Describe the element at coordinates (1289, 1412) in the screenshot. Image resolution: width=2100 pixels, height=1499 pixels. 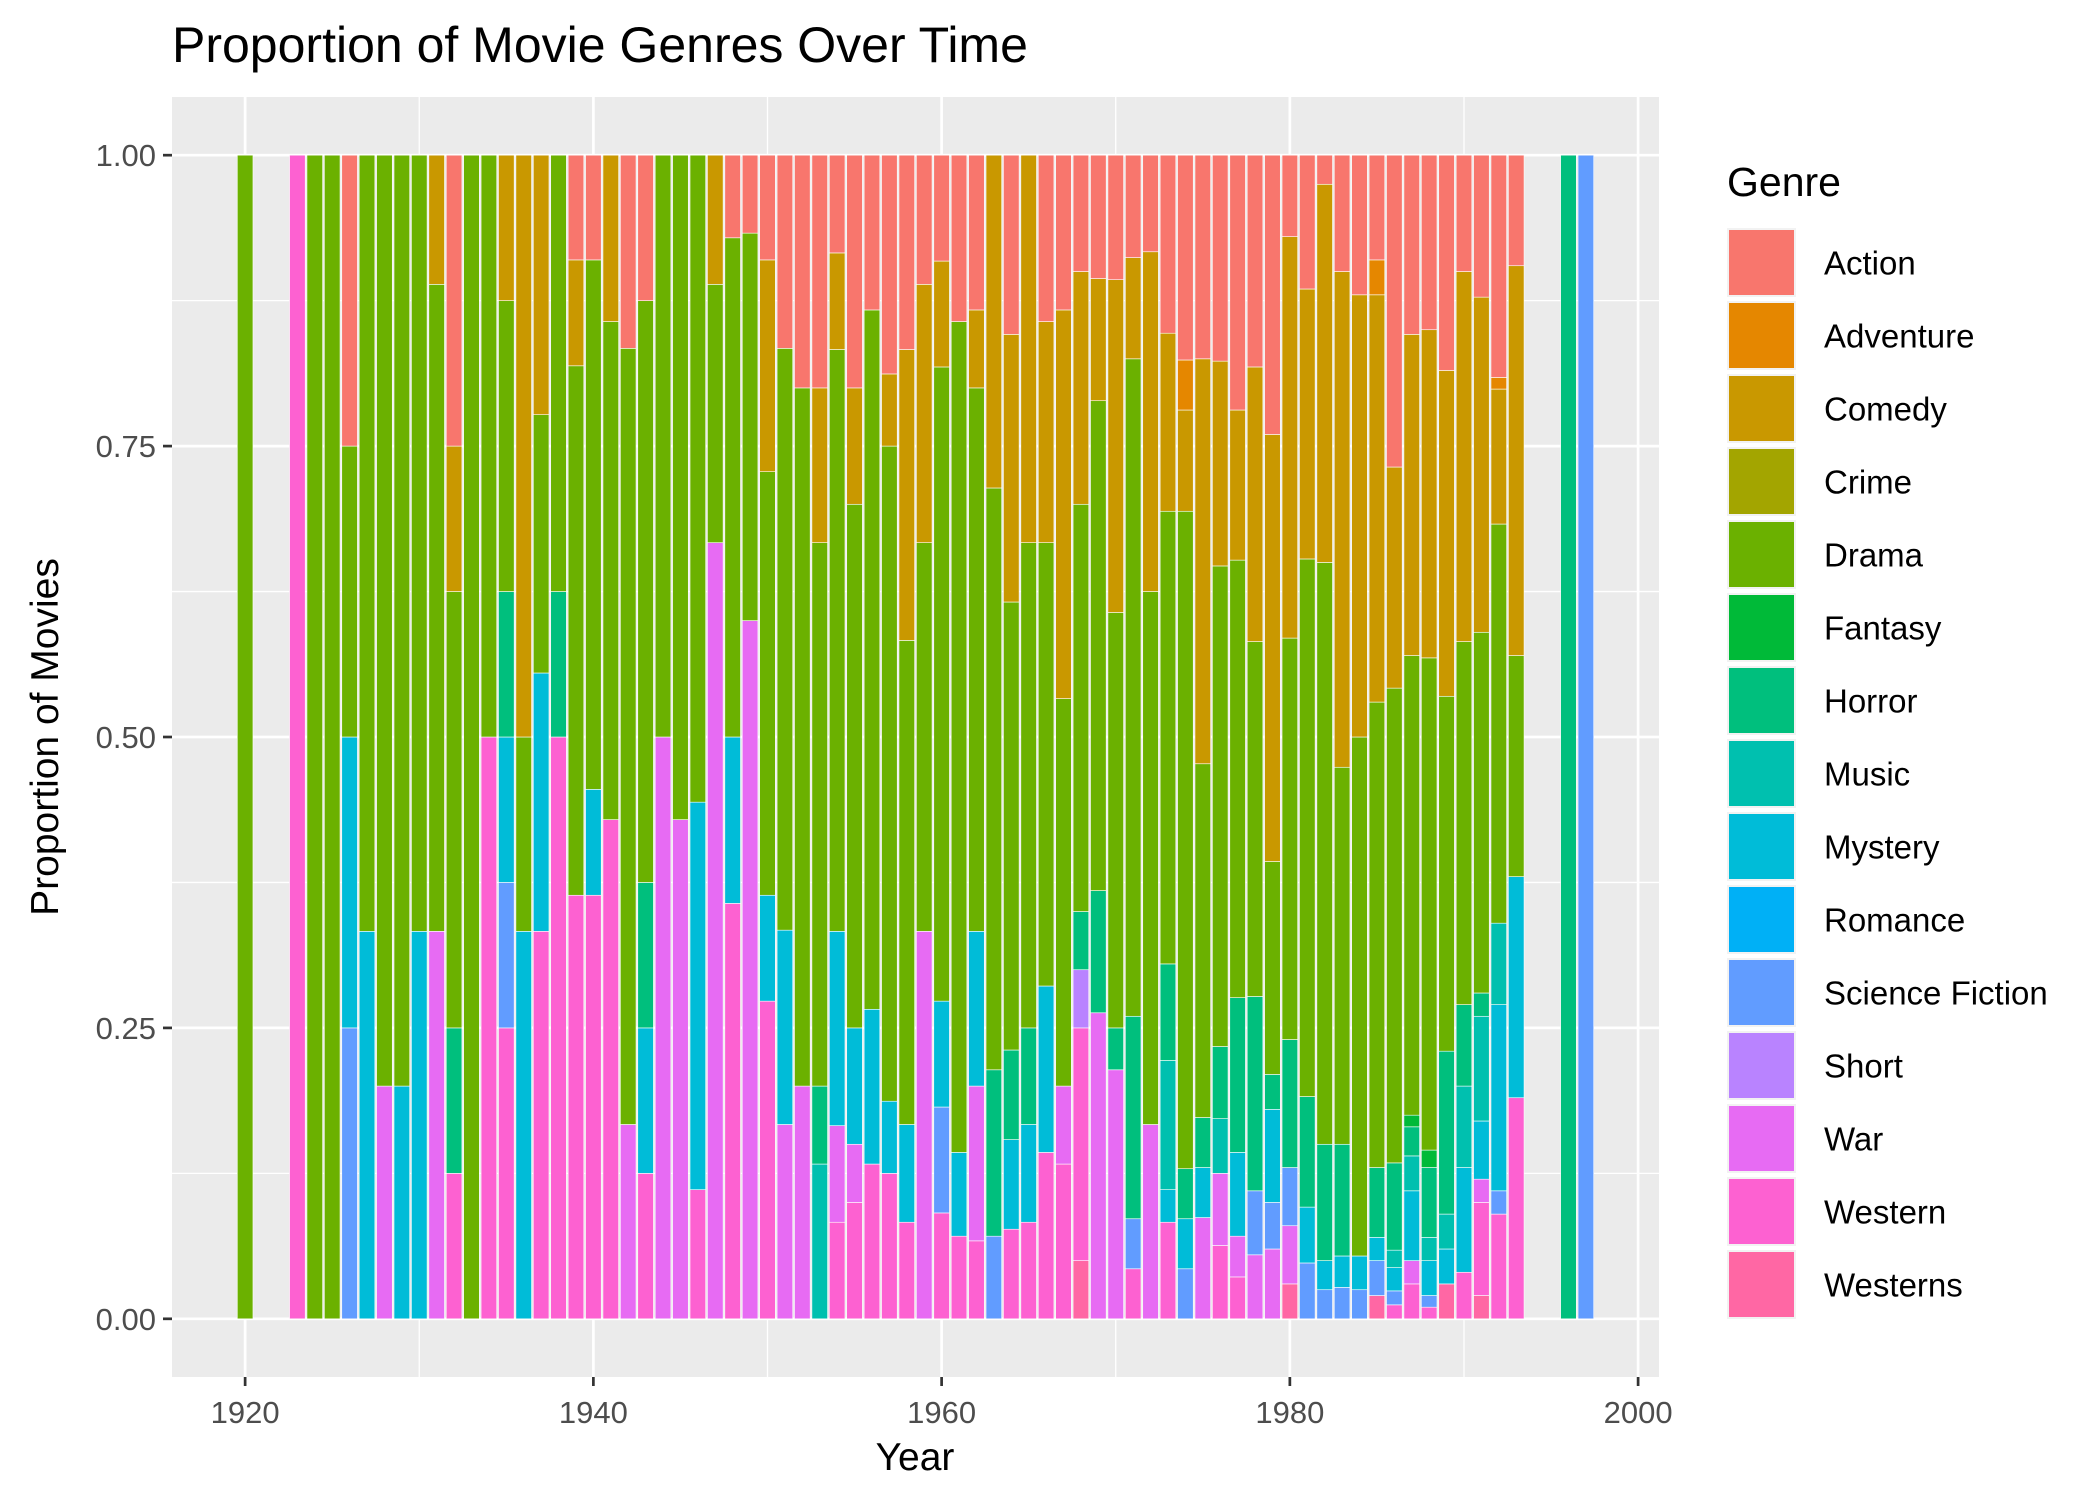
I see `x-tick-label: 1980` at that location.